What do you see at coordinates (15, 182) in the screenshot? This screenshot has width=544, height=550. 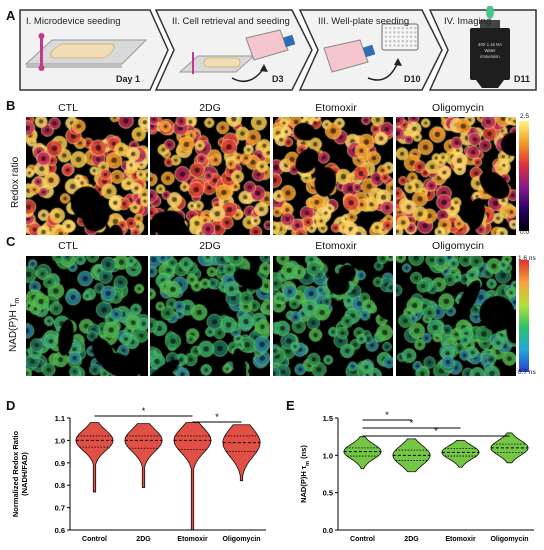 I see `redox-row-label: Redox ratio` at bounding box center [15, 182].